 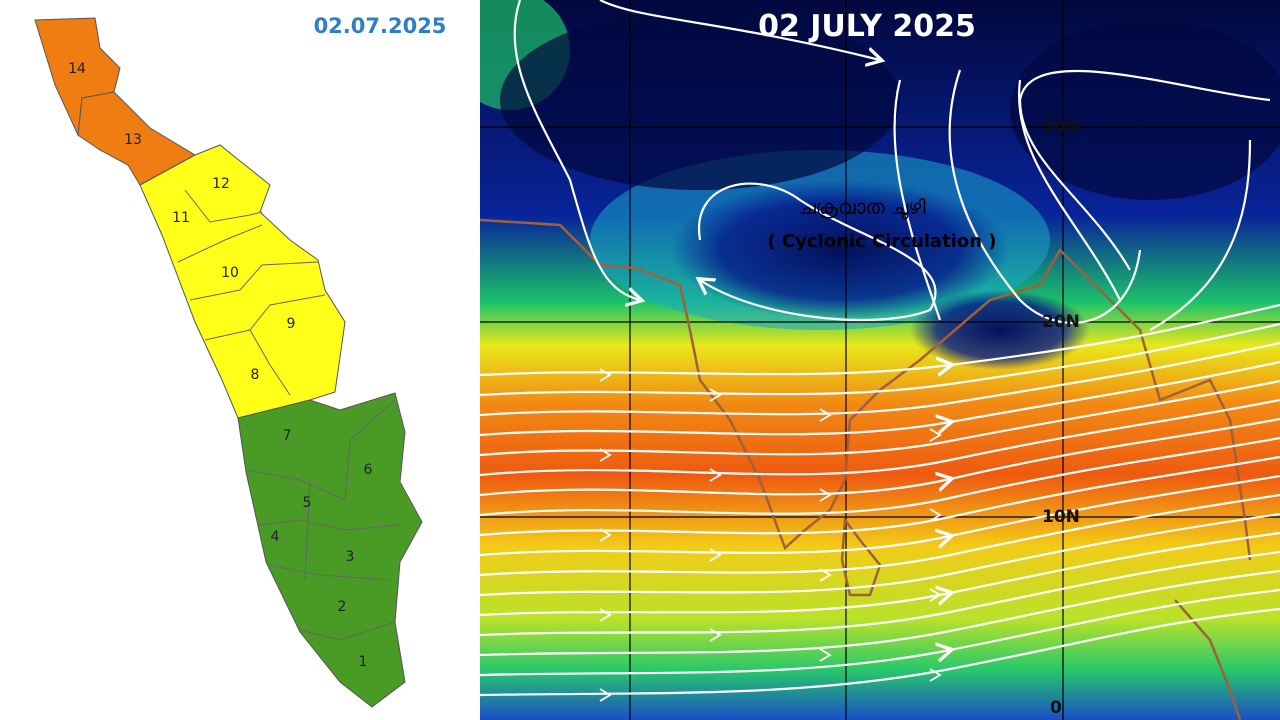 What do you see at coordinates (307, 503) in the screenshot?
I see `district-label: 5` at bounding box center [307, 503].